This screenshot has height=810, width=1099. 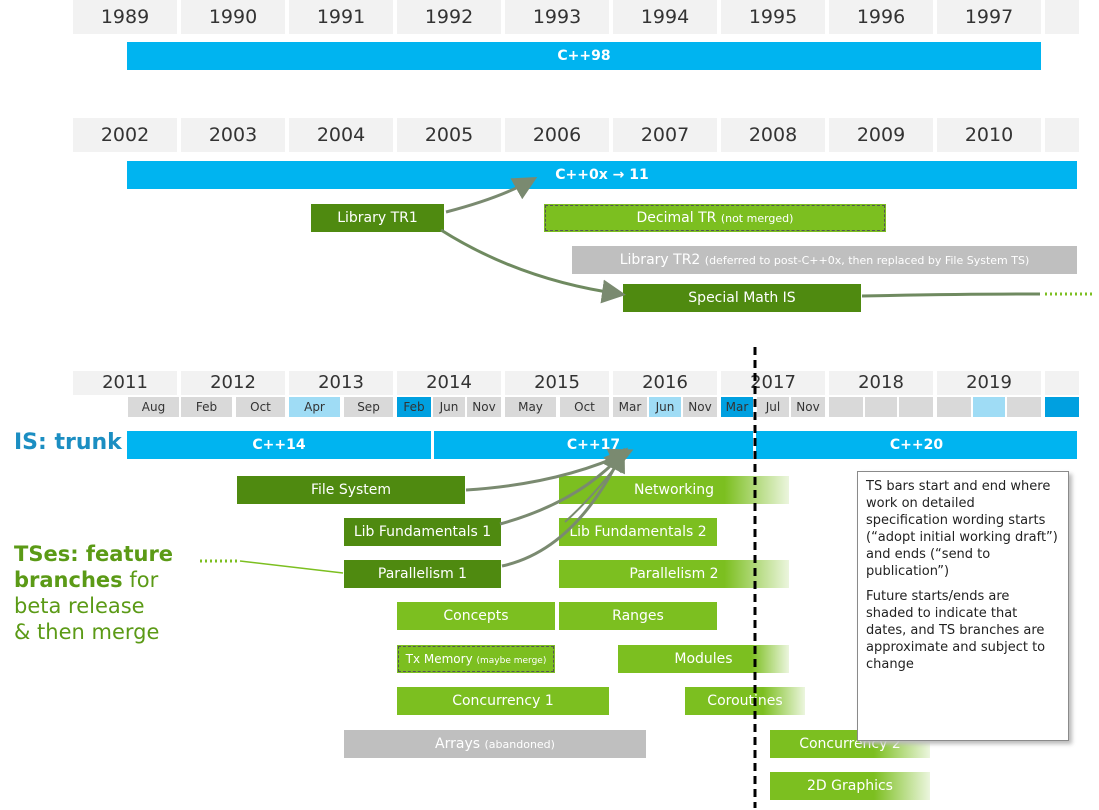 What do you see at coordinates (530, 407) in the screenshot?
I see `month-cell: May` at bounding box center [530, 407].